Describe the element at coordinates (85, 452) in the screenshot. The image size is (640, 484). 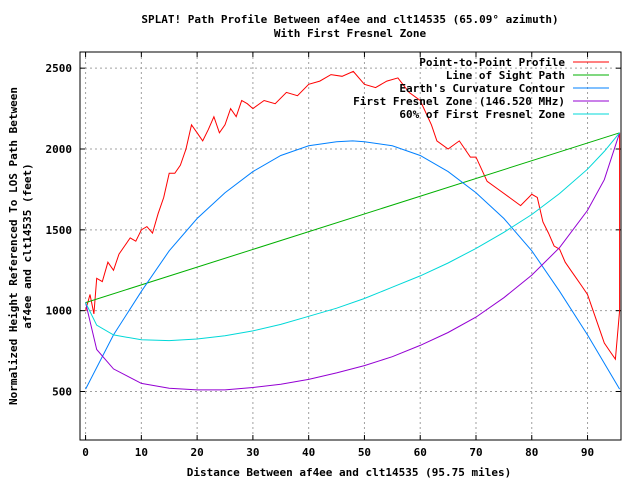
I see `x-tick-label: 0` at that location.